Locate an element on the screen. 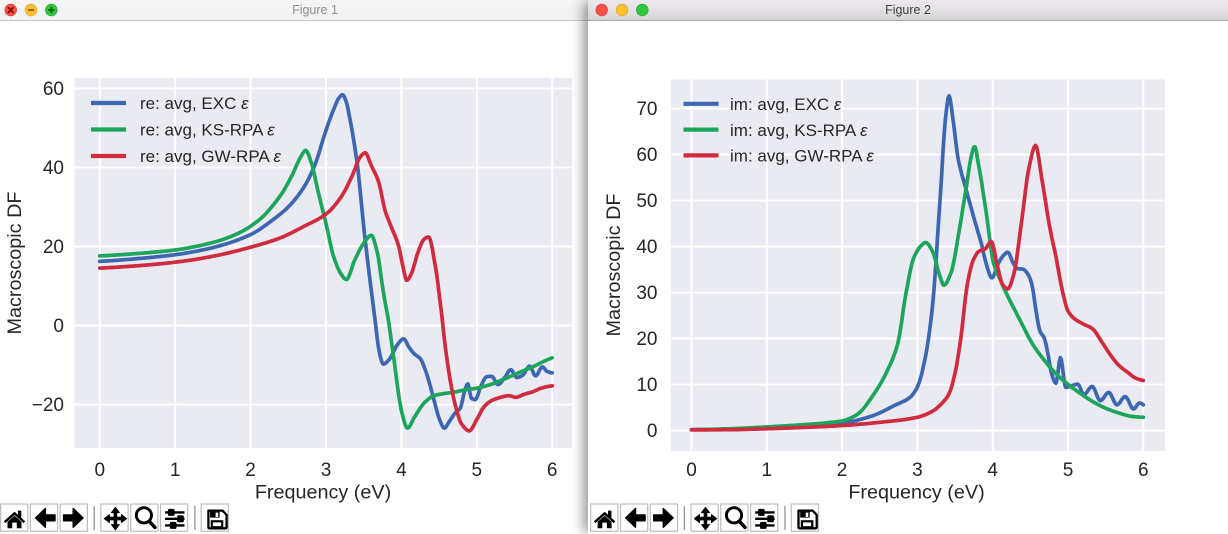 The image size is (1228, 534). svg-text: re: avg, EXC ε is located at coordinates (194, 103).